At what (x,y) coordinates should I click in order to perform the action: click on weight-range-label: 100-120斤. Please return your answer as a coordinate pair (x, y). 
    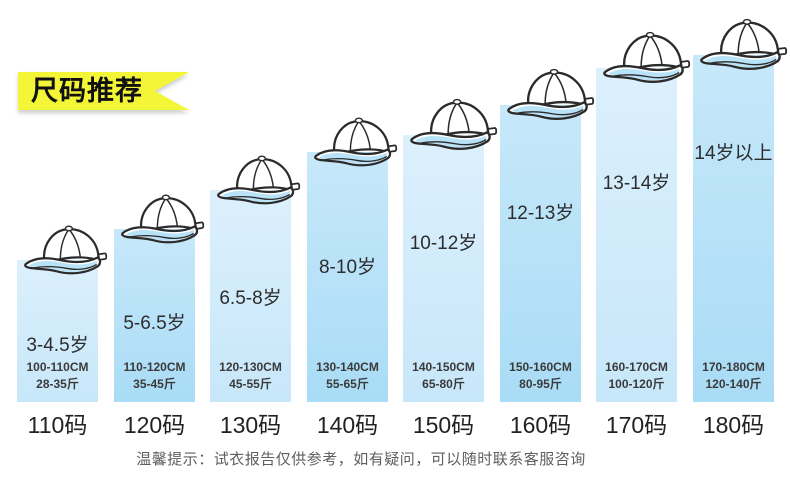
    Looking at the image, I should click on (636, 384).